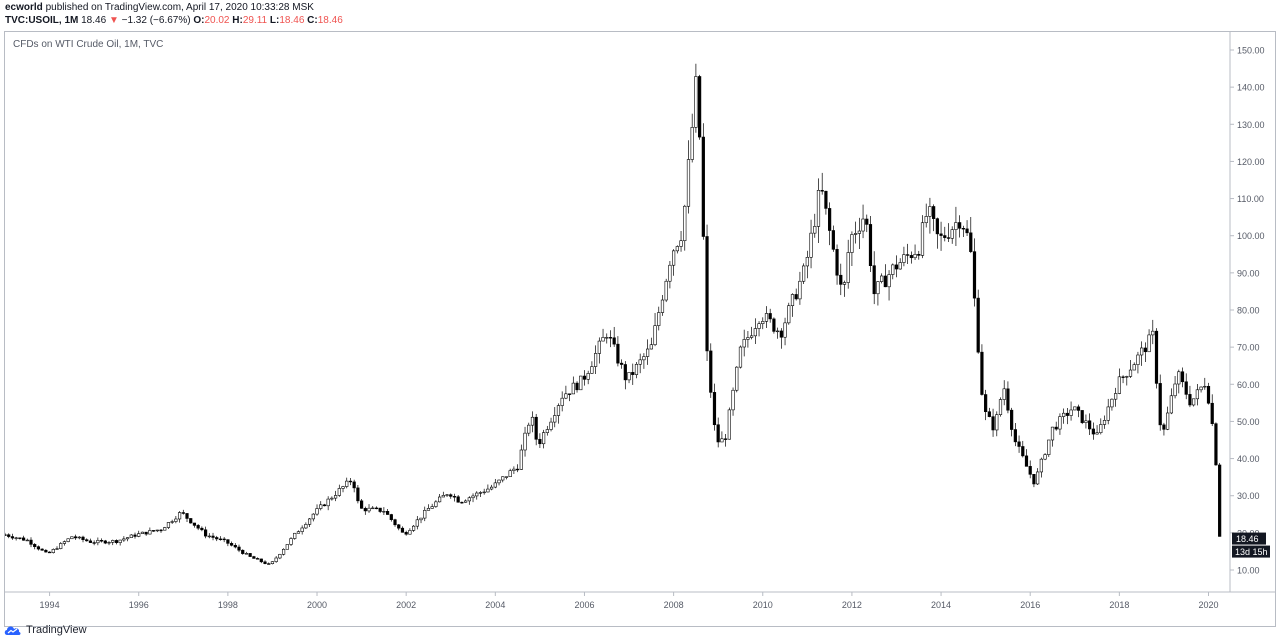 Image resolution: width=1280 pixels, height=641 pixels. I want to click on time-tick-label: 2006, so click(584, 605).